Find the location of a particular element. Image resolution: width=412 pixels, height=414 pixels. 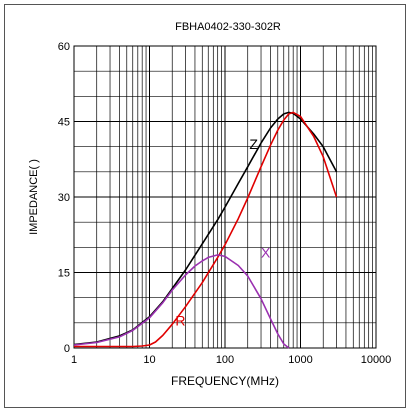

x-tick-labels: 1 10 100 1000 10000 is located at coordinates (231, 360).